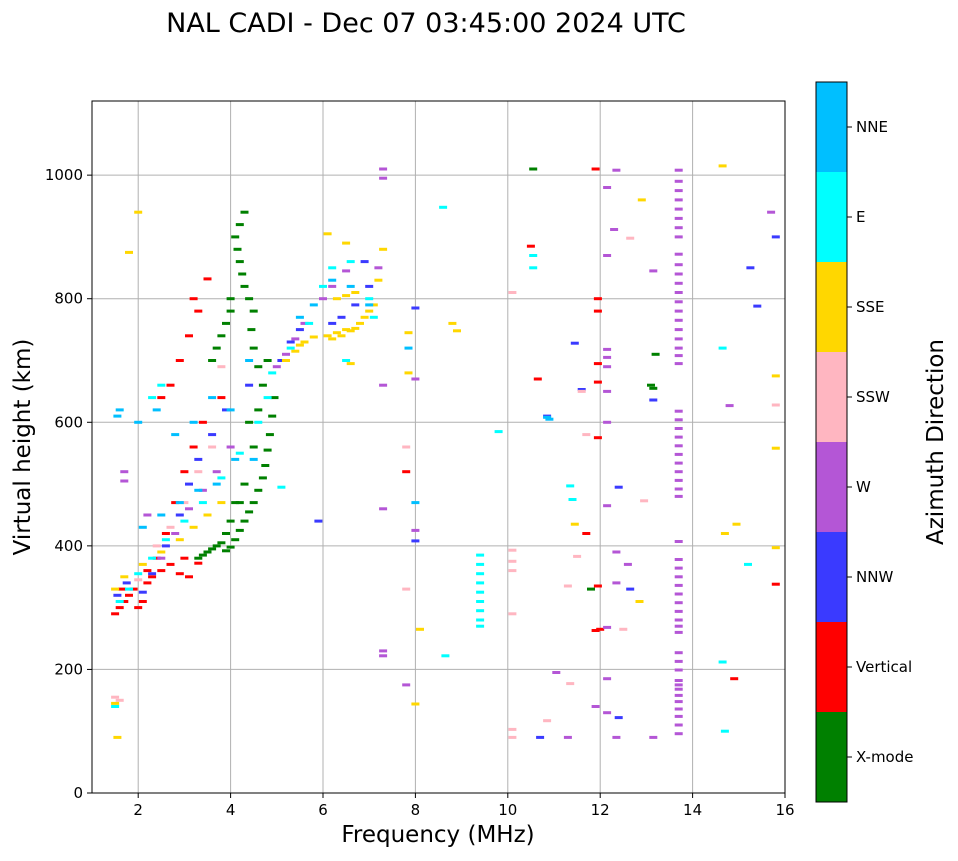  Describe the element at coordinates (884, 667) in the screenshot. I see `colorbar-label-vertical: Vertical` at that location.